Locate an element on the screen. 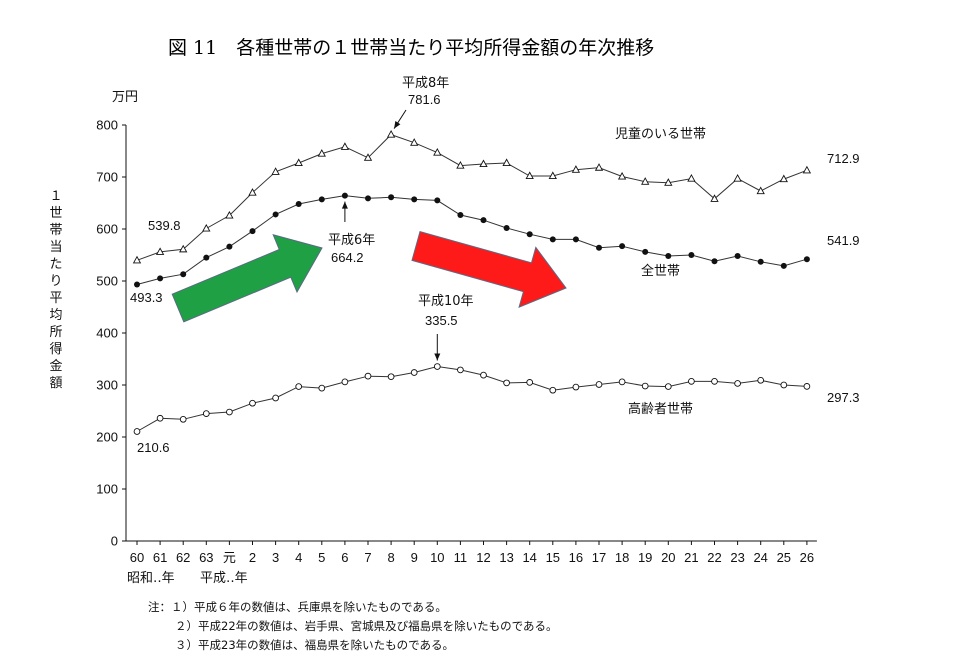 The width and height of the screenshot is (961, 672). all-peak-value: 664.2 is located at coordinates (347, 257).